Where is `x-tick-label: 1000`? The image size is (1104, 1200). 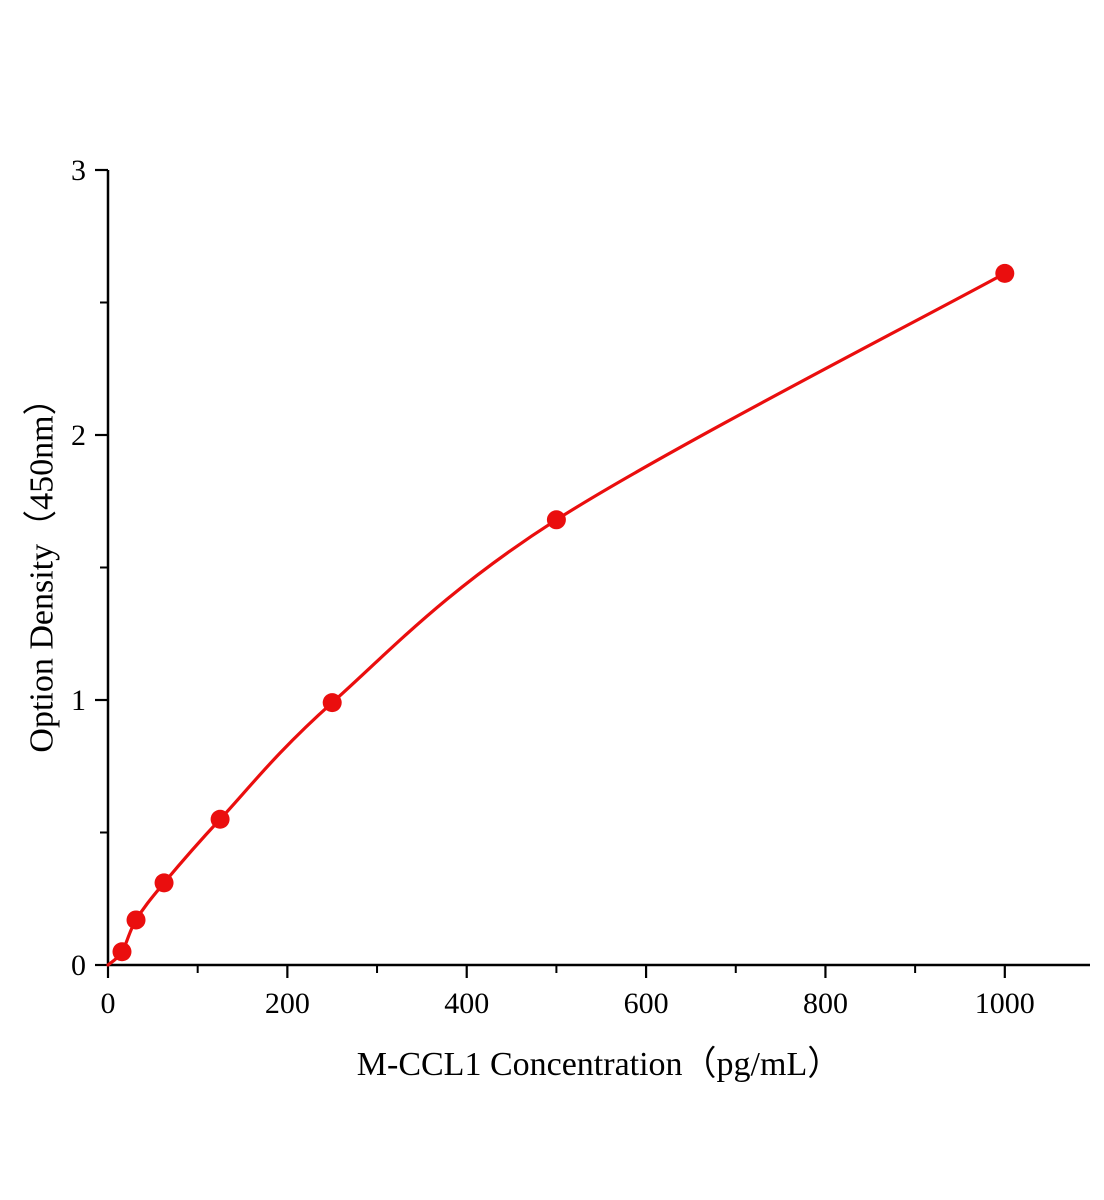
x-tick-label: 1000 is located at coordinates (1005, 1003).